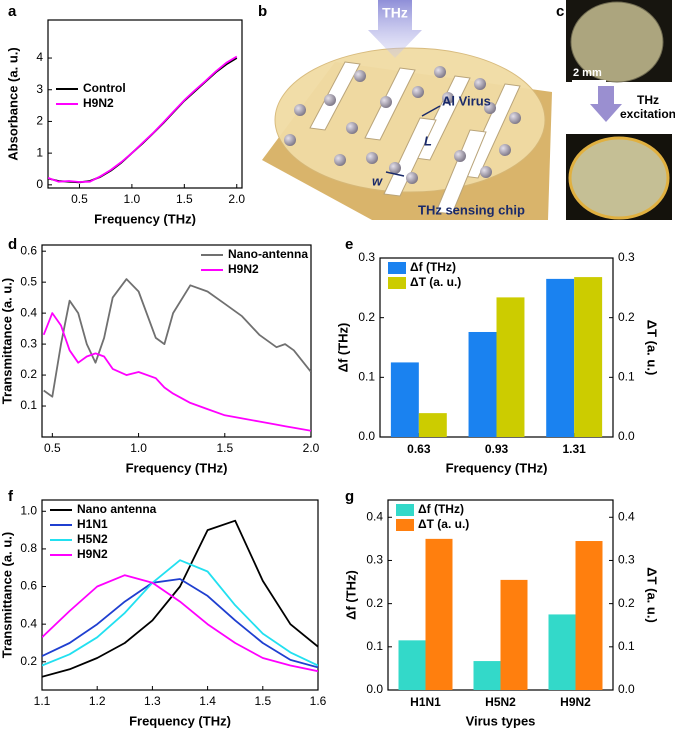 Image resolution: width=675 pixels, height=731 pixels. What do you see at coordinates (425, 702) in the screenshot?
I see `x-tick-label: H1N1` at bounding box center [425, 702].